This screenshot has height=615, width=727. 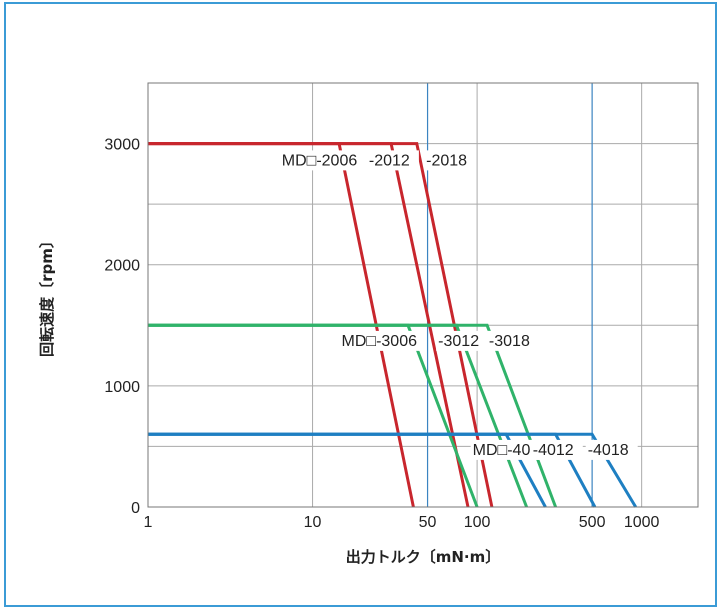 I want to click on x-tick-label: 10, so click(x=313, y=522).